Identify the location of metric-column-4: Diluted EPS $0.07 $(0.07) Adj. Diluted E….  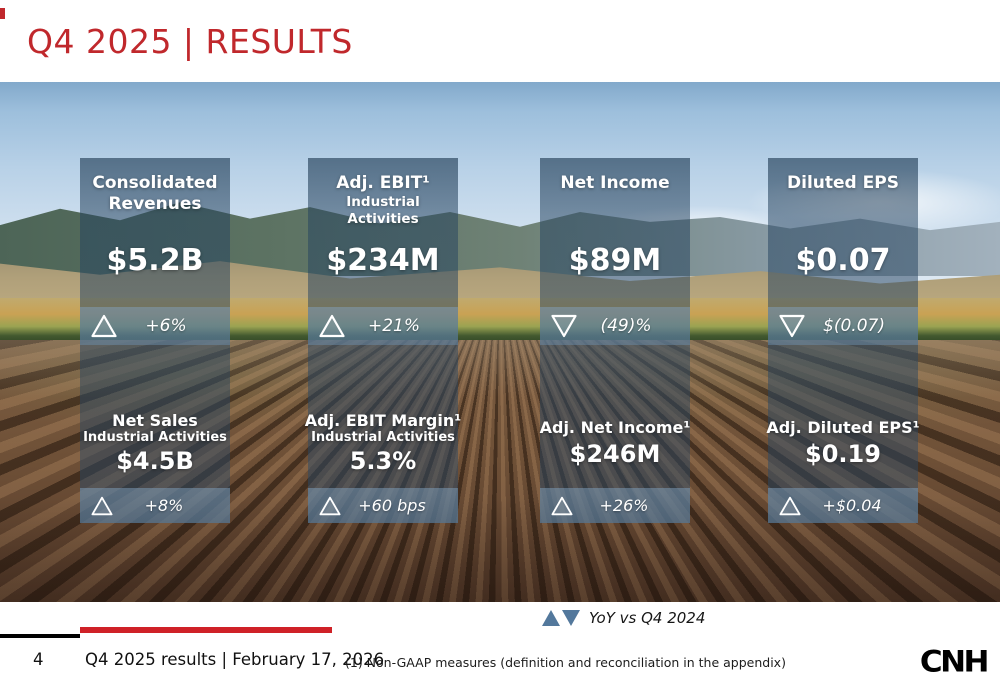
(843, 340).